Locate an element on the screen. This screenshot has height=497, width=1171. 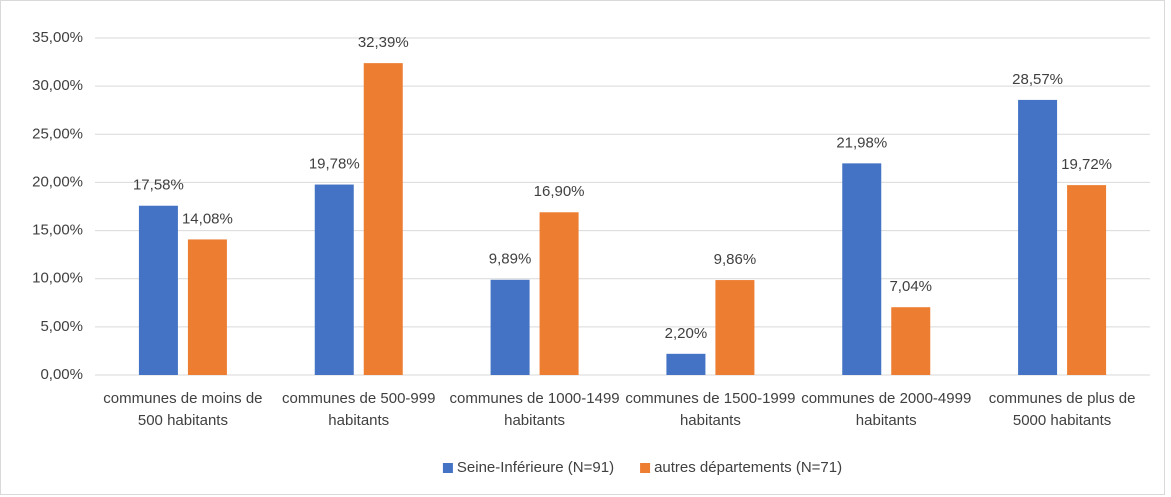
x-tick-label: communes de plus de 5000 habitants is located at coordinates (1062, 409).